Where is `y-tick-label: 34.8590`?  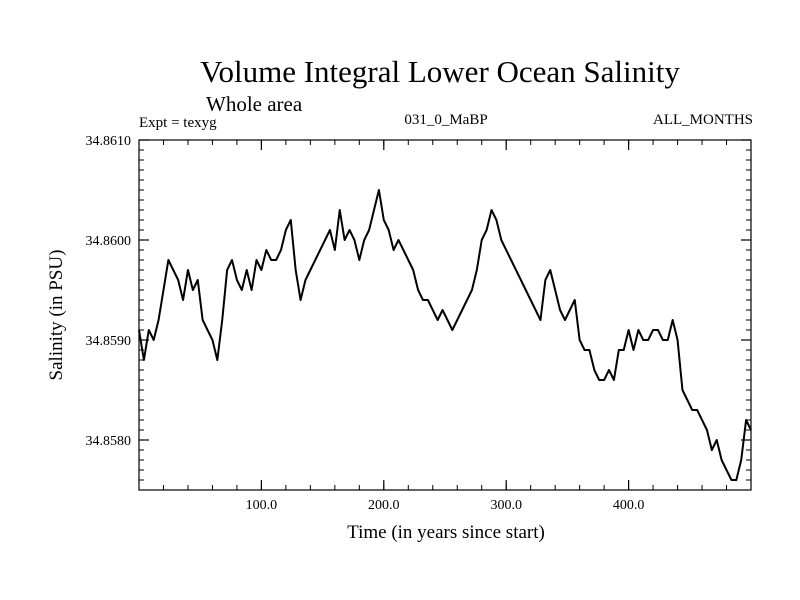 y-tick-label: 34.8590 is located at coordinates (109, 341).